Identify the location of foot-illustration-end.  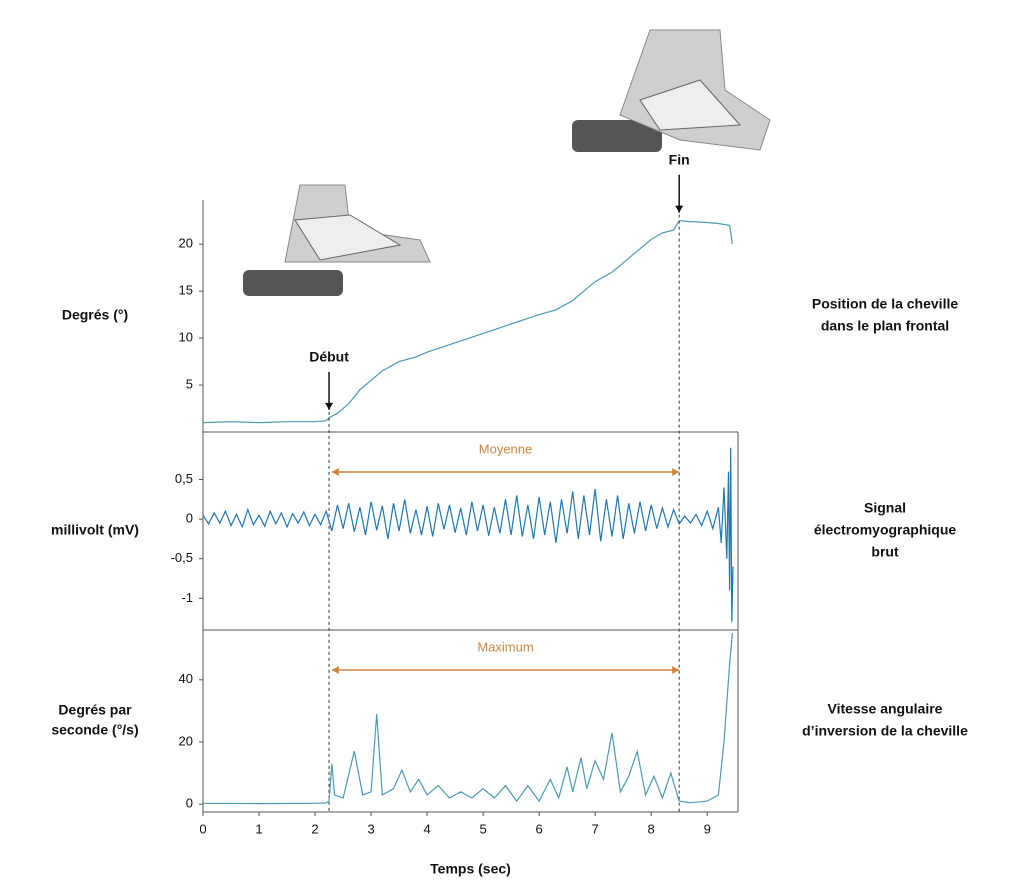
(671, 90).